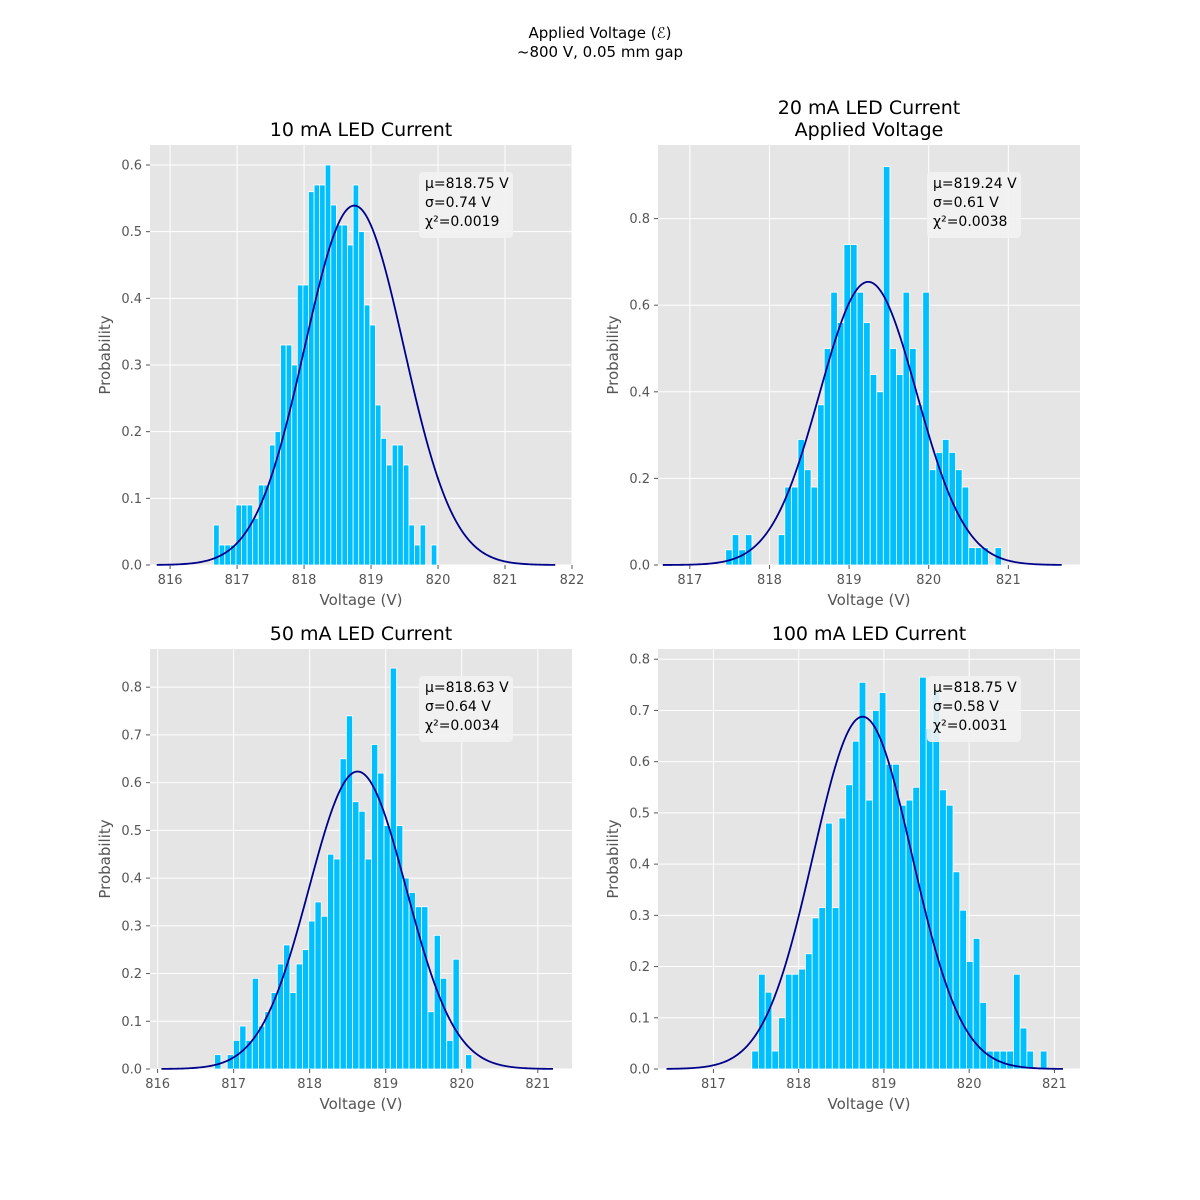  Describe the element at coordinates (798, 1084) in the screenshot. I see `x-tick-label: 818` at that location.